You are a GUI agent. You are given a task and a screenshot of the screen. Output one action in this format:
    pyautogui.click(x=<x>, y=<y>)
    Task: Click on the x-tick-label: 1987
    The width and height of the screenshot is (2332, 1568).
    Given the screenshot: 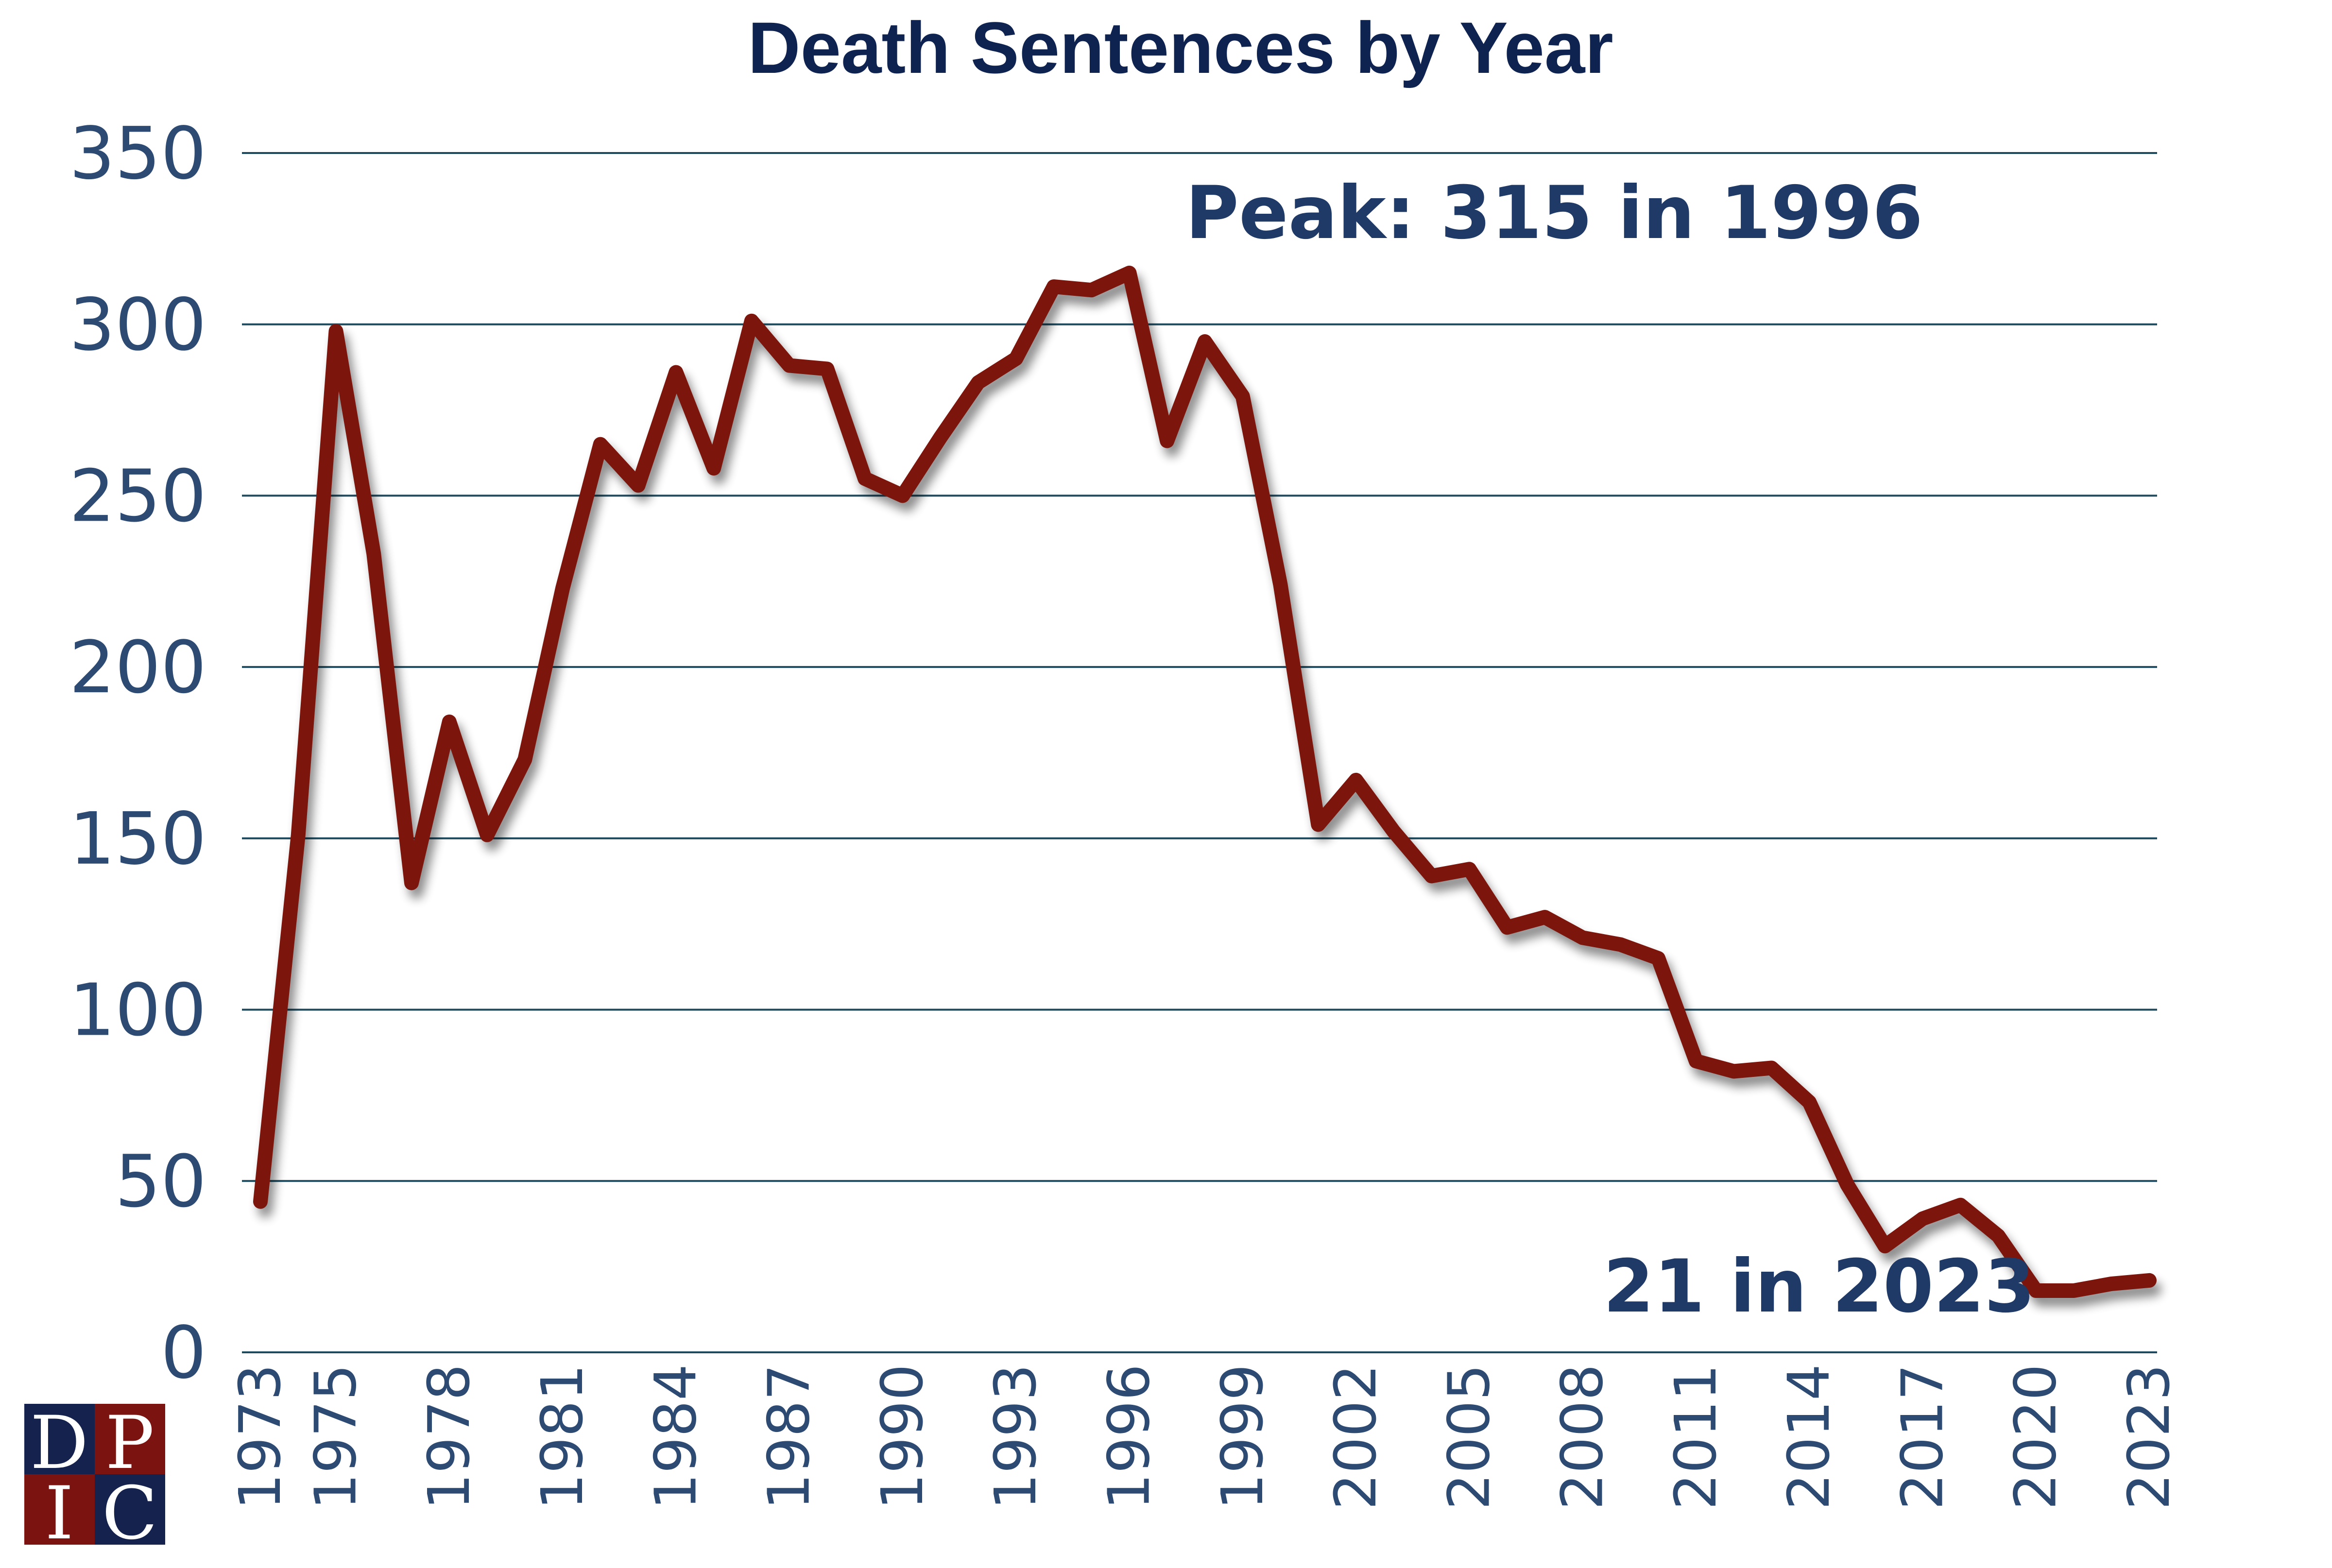 What is the action you would take?
    pyautogui.click(x=789, y=1437)
    